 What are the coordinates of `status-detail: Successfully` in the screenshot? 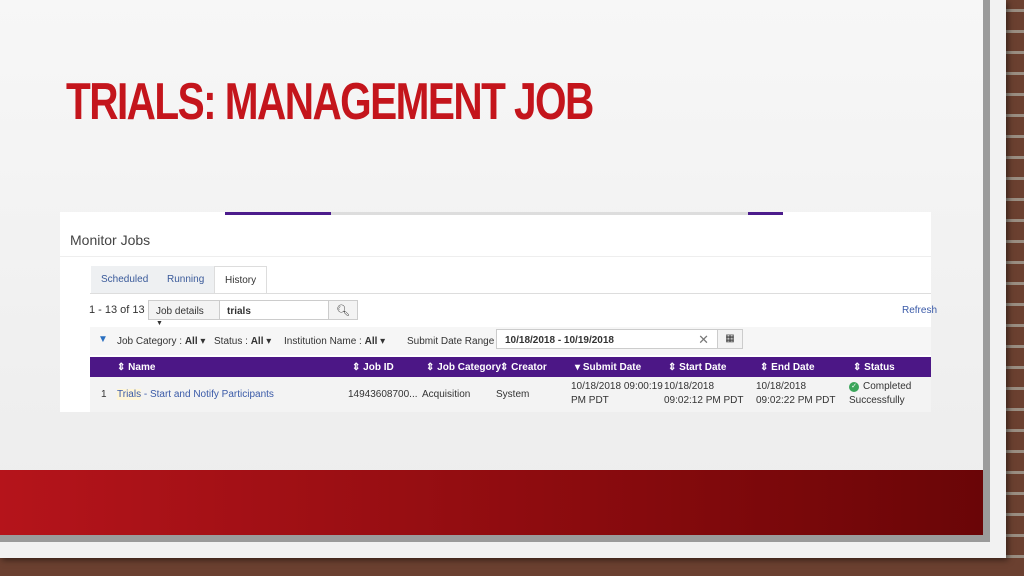 It's located at (877, 400).